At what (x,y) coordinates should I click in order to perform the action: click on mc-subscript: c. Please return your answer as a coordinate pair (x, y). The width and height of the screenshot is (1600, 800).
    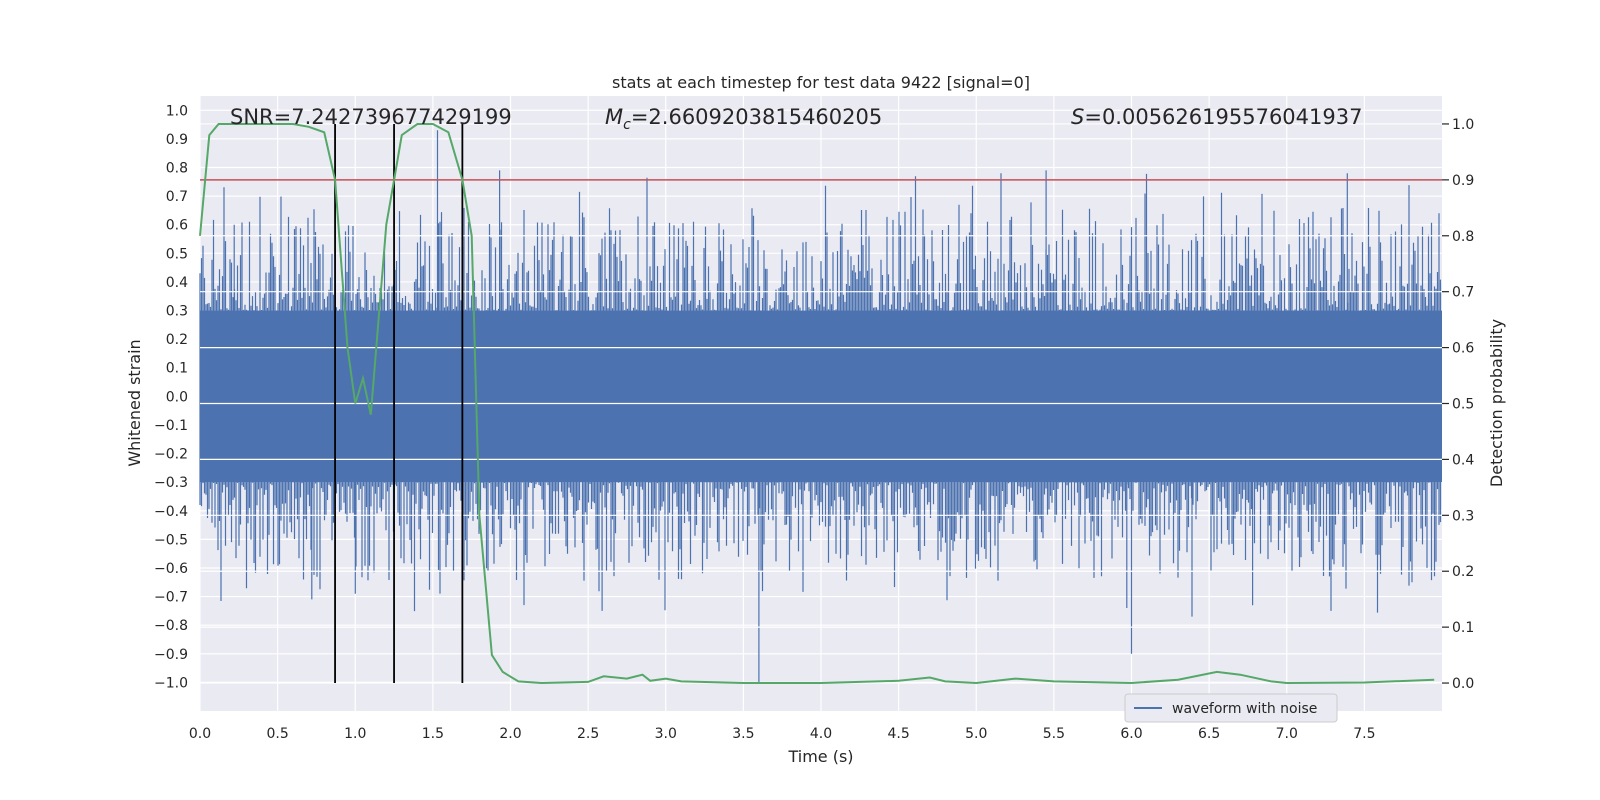
    Looking at the image, I should click on (627, 125).